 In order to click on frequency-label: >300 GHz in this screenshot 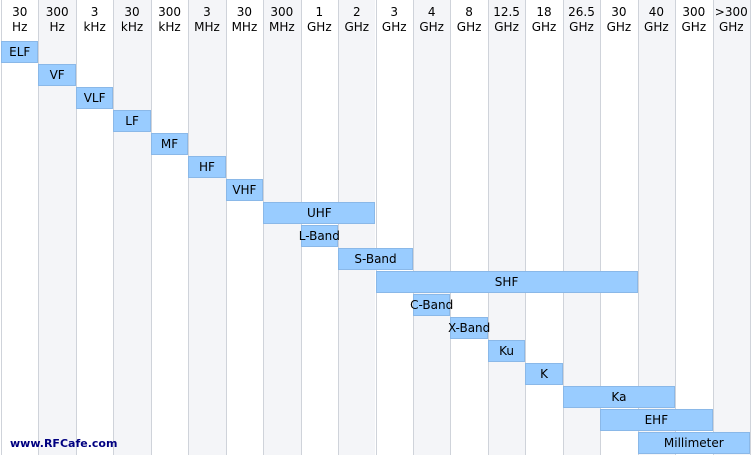, I will do `click(731, 20)`.